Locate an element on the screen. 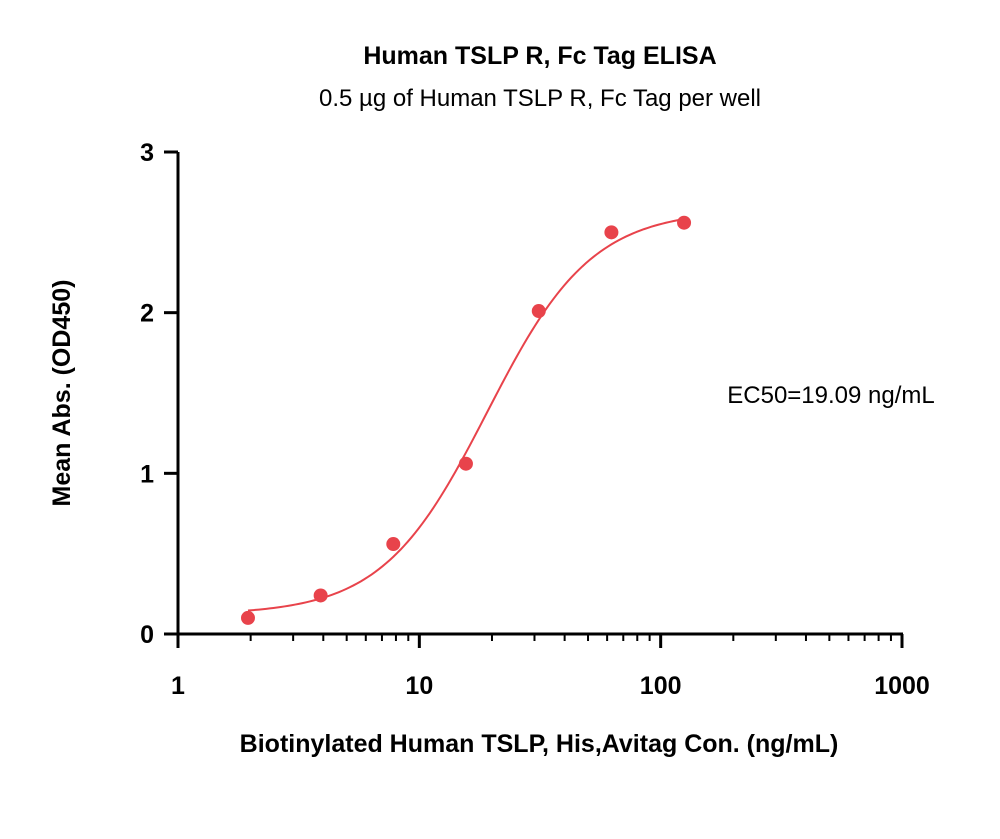 Image resolution: width=1000 pixels, height=839 pixels. chart-subtitle: 0.5 µg of Human TSLP R, Fc Tag per well is located at coordinates (540, 98).